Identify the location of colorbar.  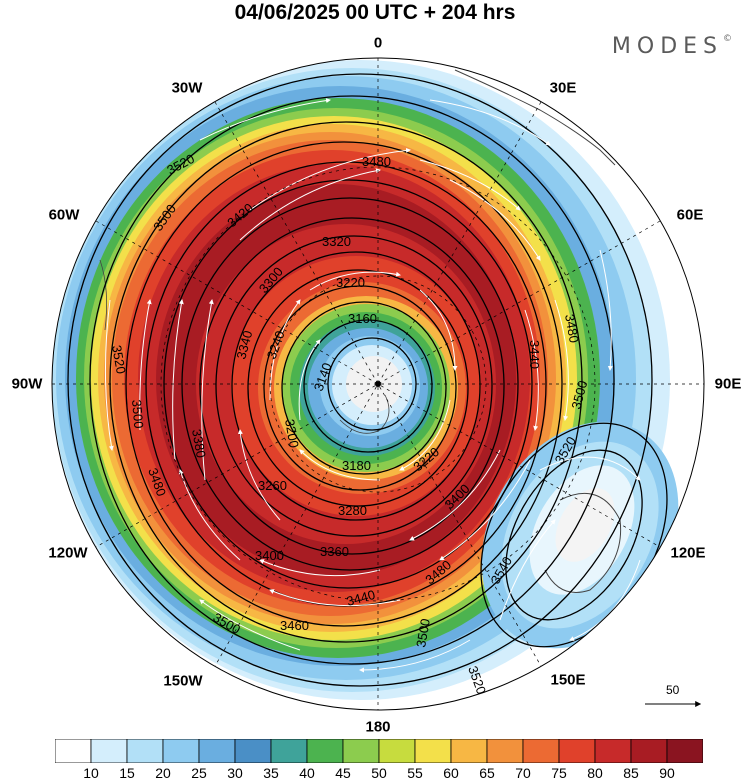
(379, 751).